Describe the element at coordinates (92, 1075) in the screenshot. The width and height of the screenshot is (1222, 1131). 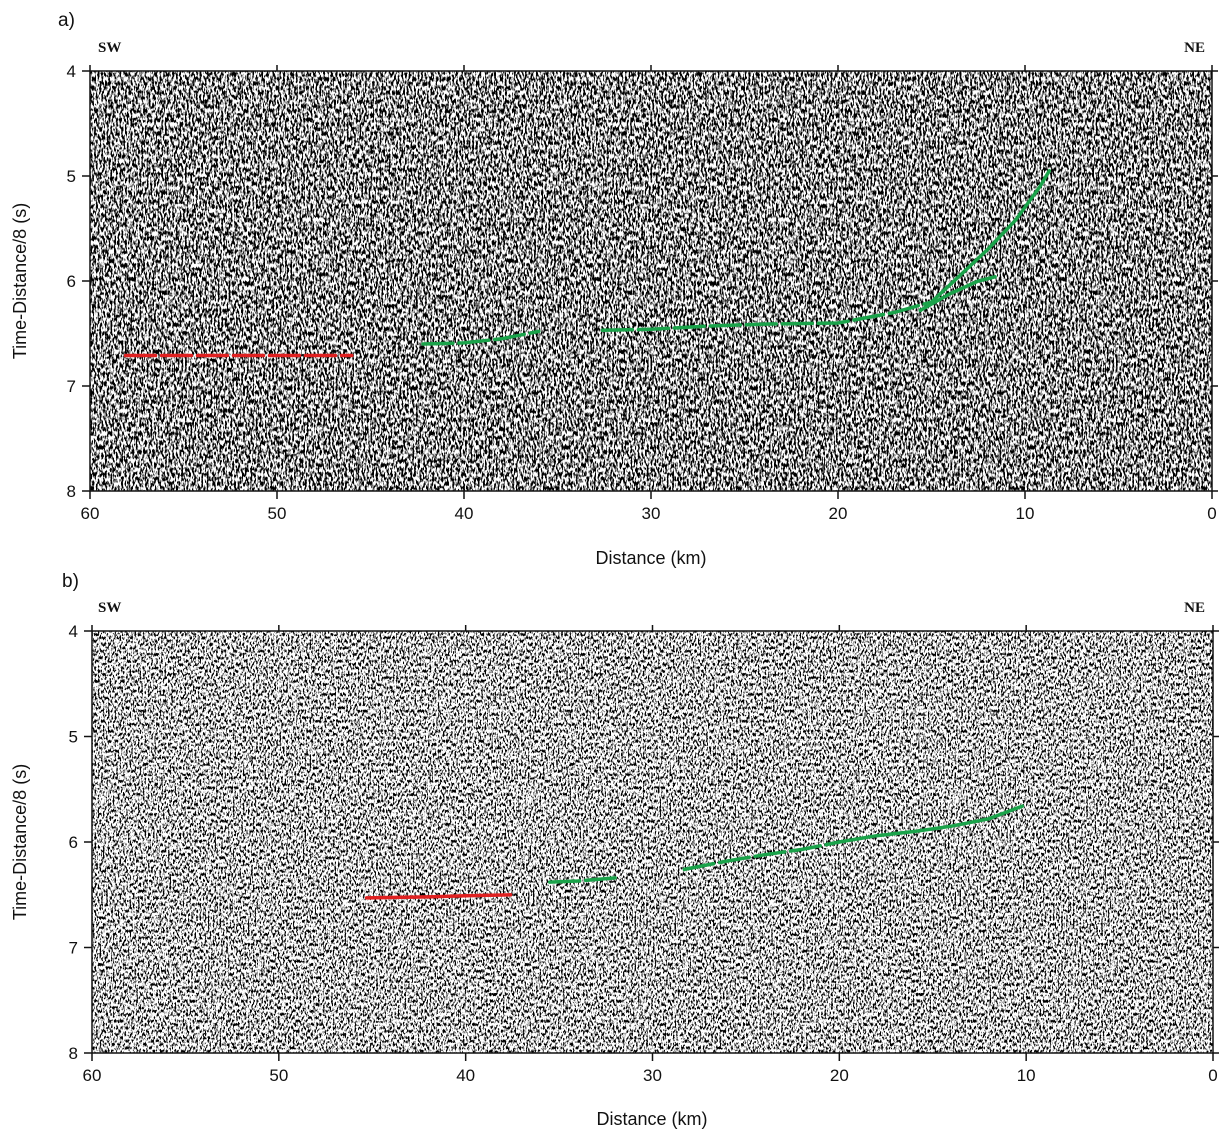
I see `panel-b-x-tick-label: 60` at that location.